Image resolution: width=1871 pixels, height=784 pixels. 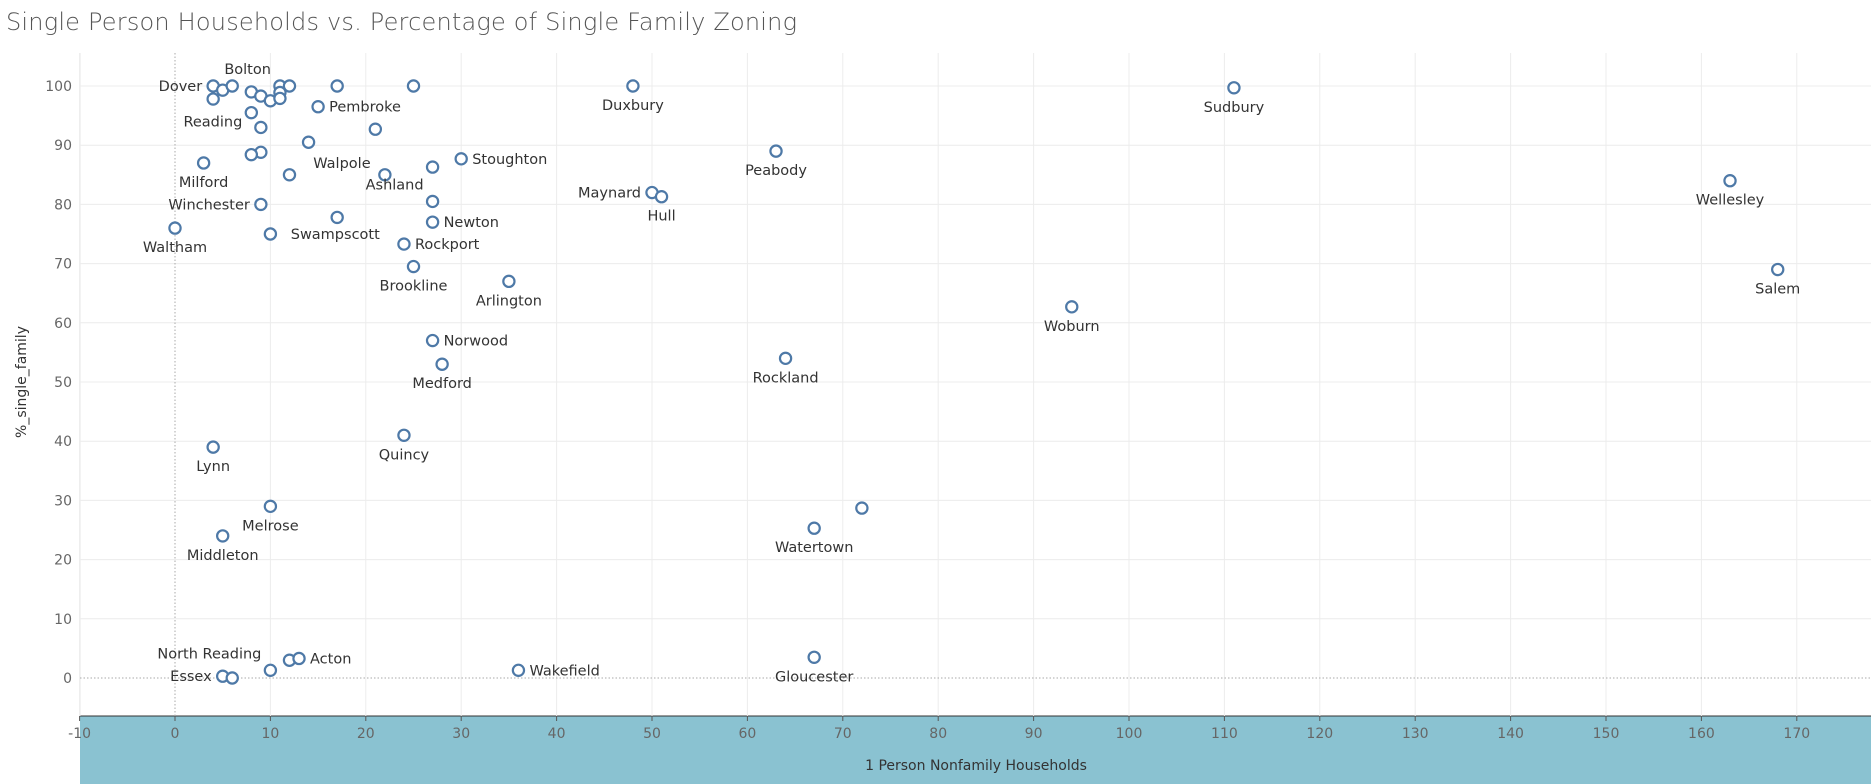 What do you see at coordinates (1072, 327) in the screenshot?
I see `point-label: Woburn` at bounding box center [1072, 327].